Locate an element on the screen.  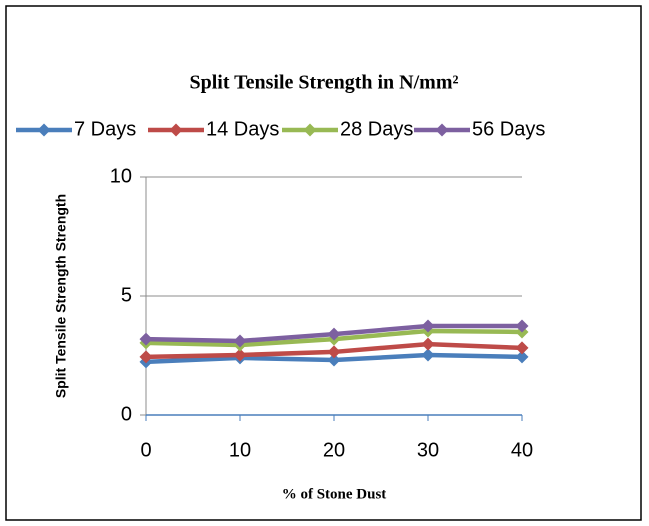
x-tick-label: 10 is located at coordinates (240, 450).